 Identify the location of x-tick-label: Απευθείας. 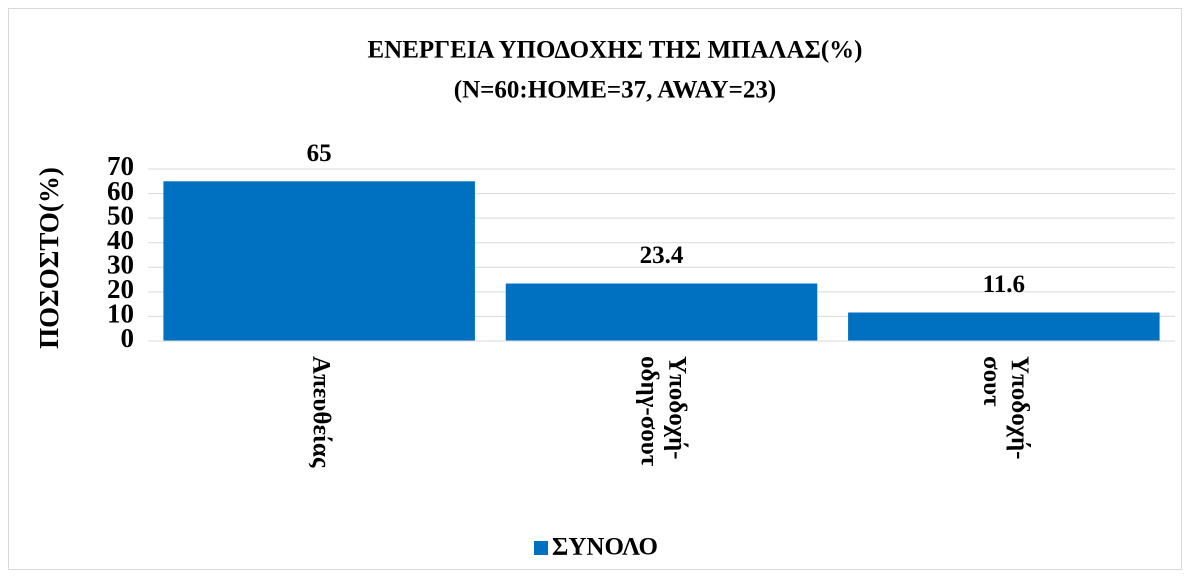
(320, 412).